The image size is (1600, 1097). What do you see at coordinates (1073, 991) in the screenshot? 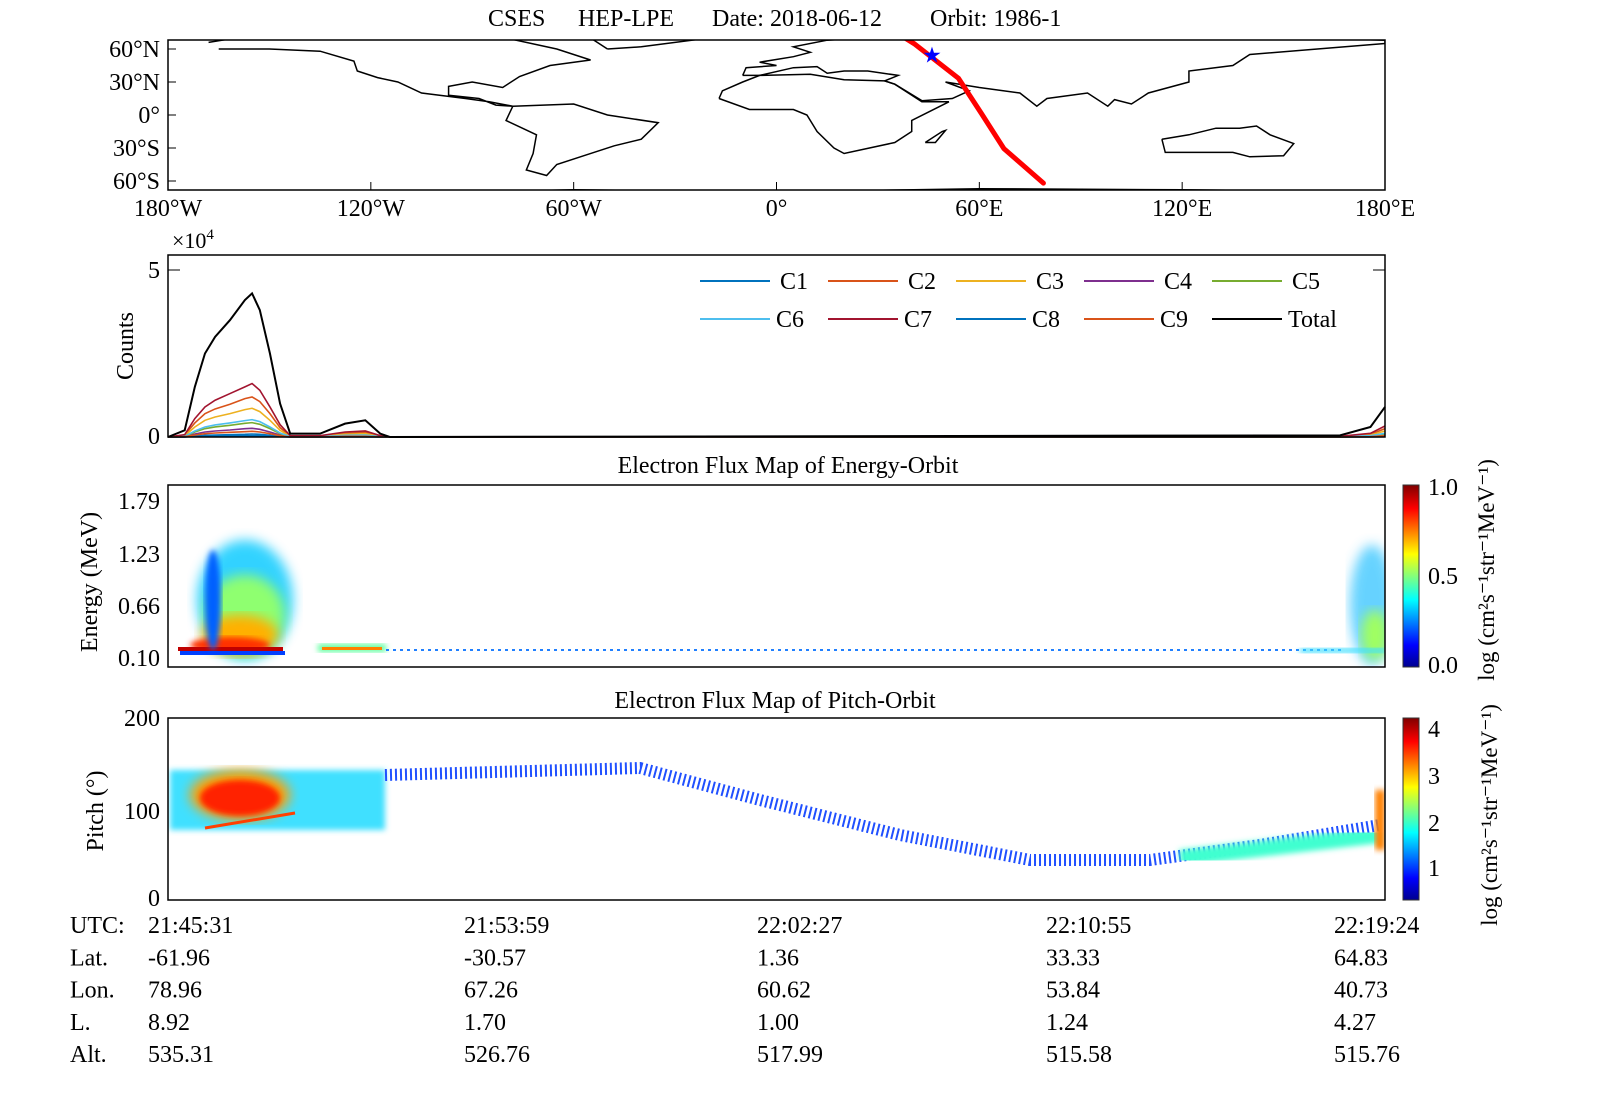
I see `table-cell: 53.84` at bounding box center [1073, 991].